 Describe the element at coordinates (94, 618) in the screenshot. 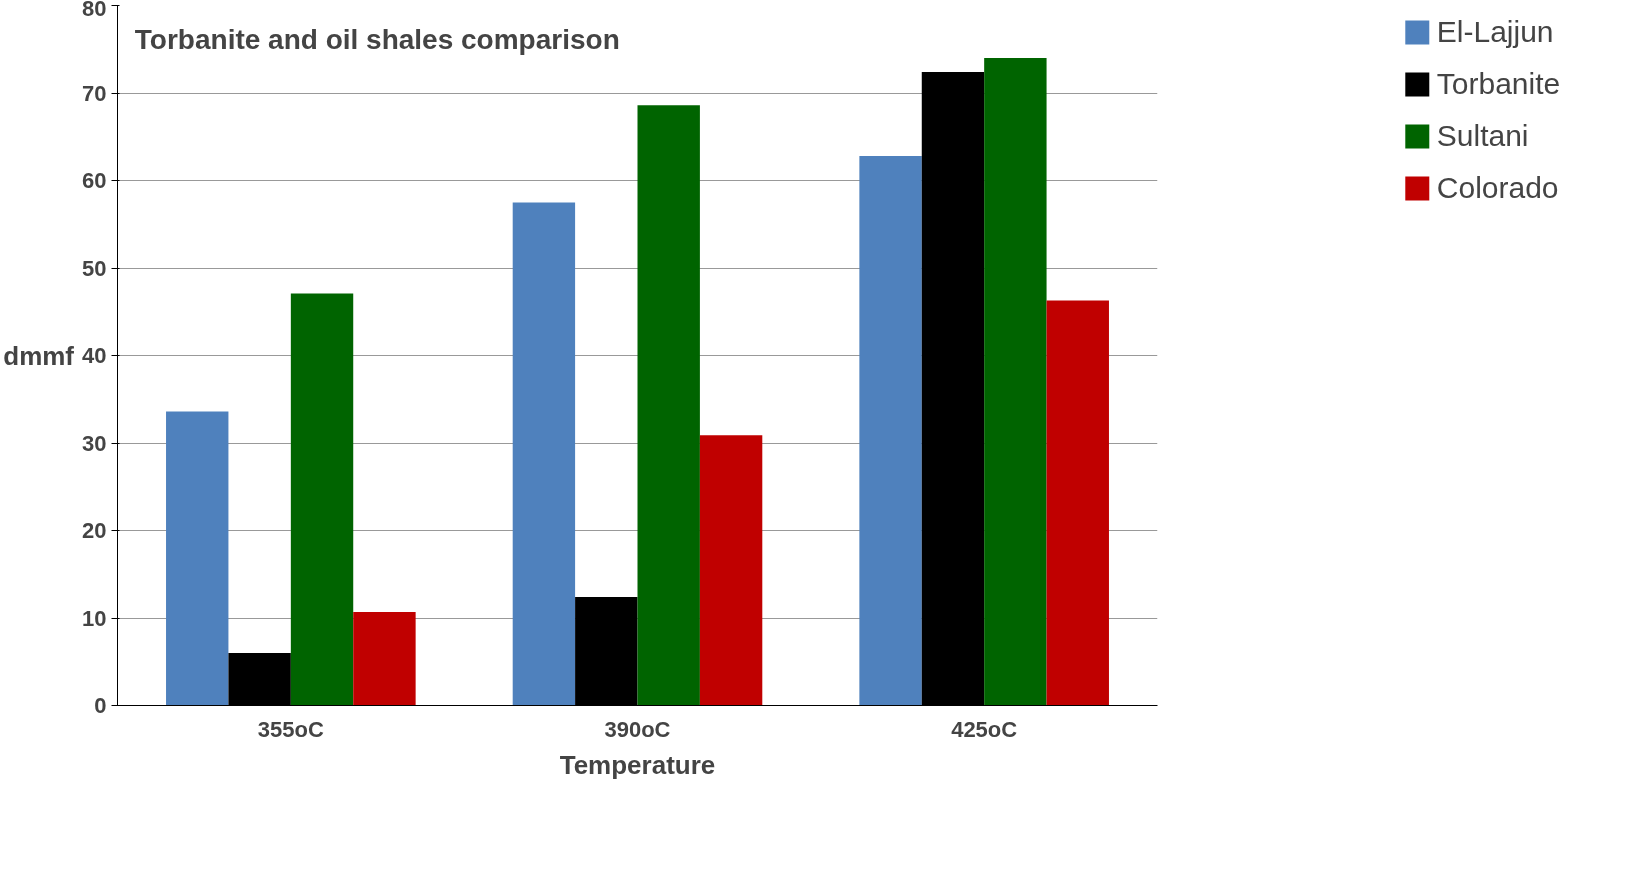

I see `y-tick-label: 10` at that location.